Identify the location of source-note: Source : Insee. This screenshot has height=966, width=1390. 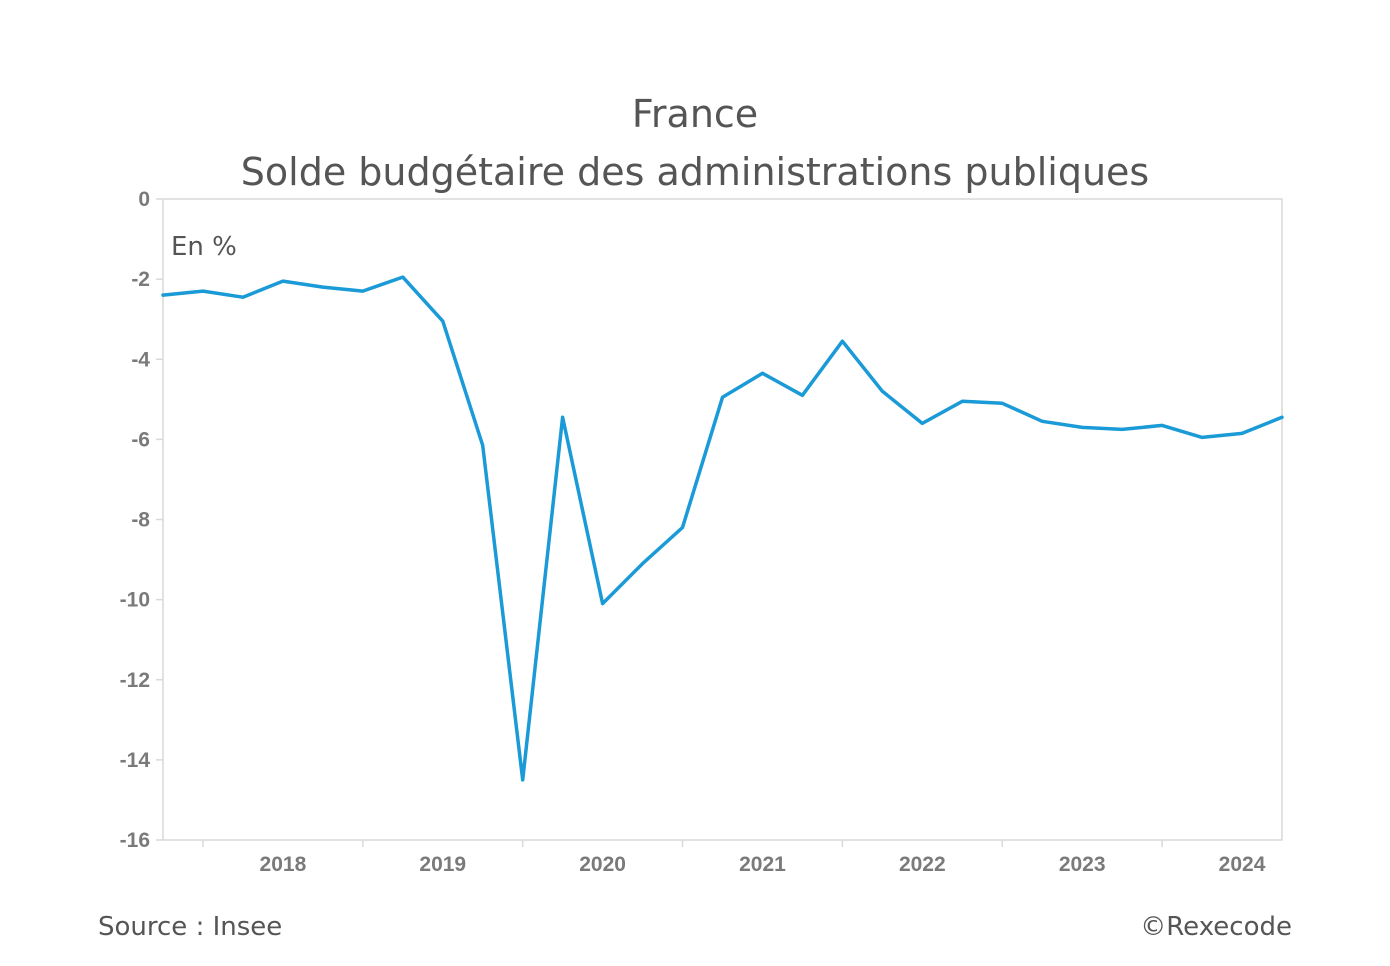
(190, 927).